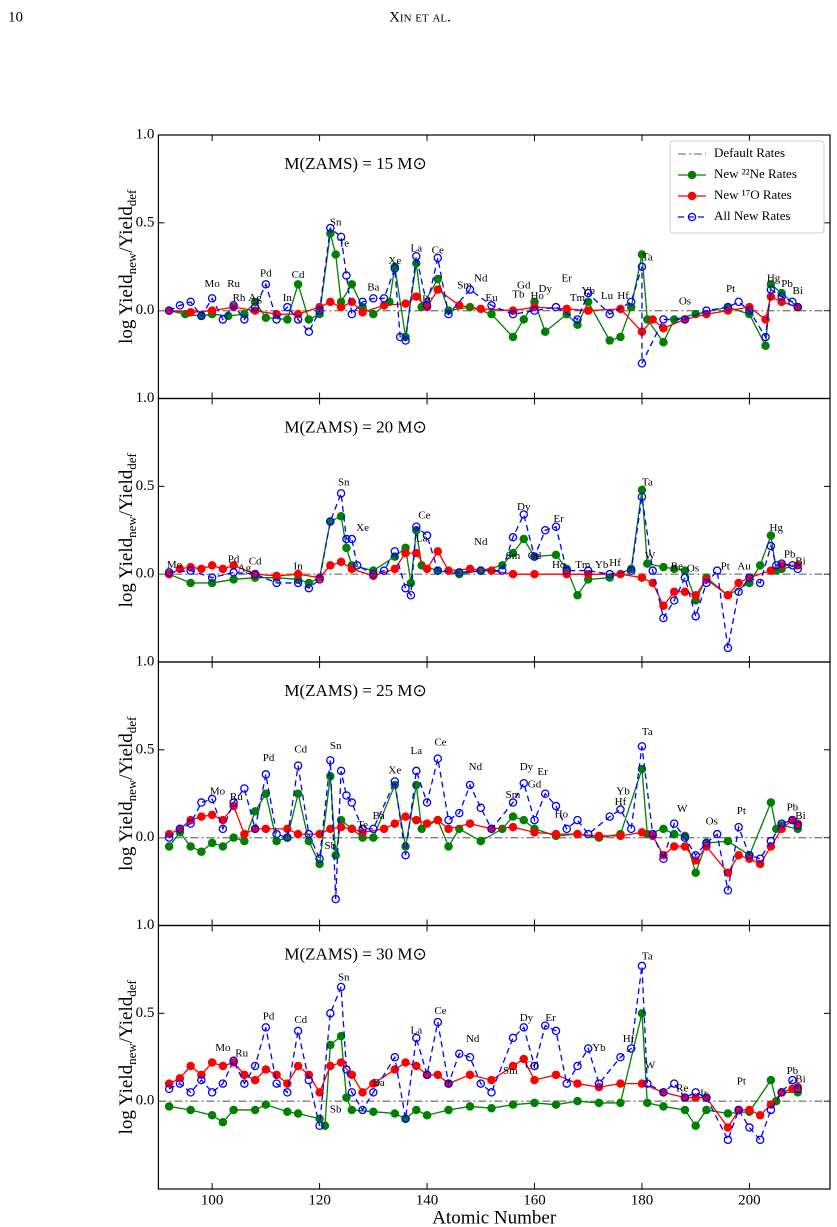  Describe the element at coordinates (615, 563) in the screenshot. I see `element-label: Hf` at that location.